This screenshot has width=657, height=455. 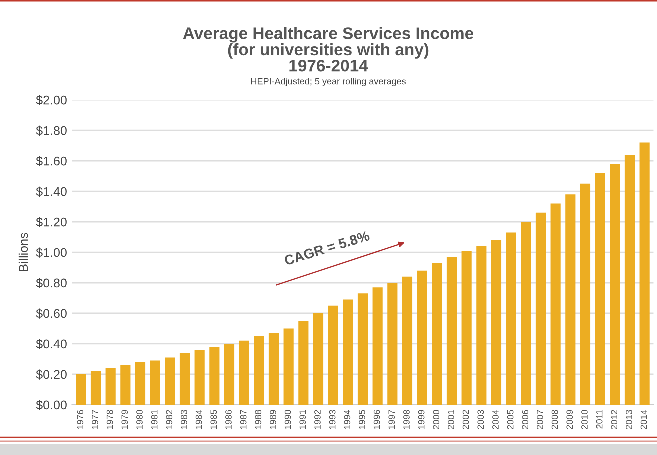 What do you see at coordinates (110, 420) in the screenshot?
I see `x-tick-label: 1978` at bounding box center [110, 420].